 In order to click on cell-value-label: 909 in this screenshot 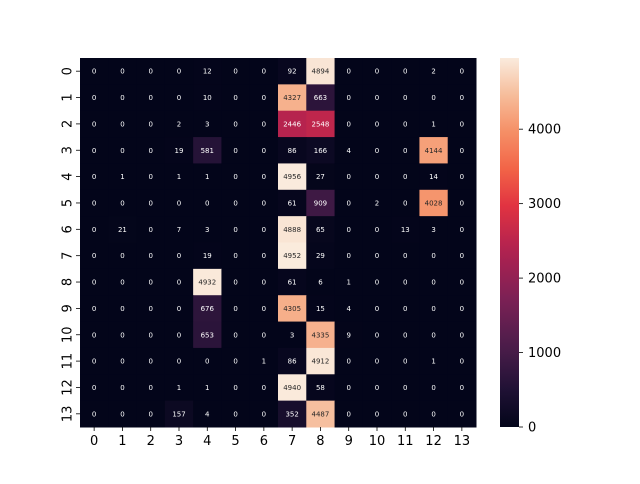, I will do `click(320, 203)`.